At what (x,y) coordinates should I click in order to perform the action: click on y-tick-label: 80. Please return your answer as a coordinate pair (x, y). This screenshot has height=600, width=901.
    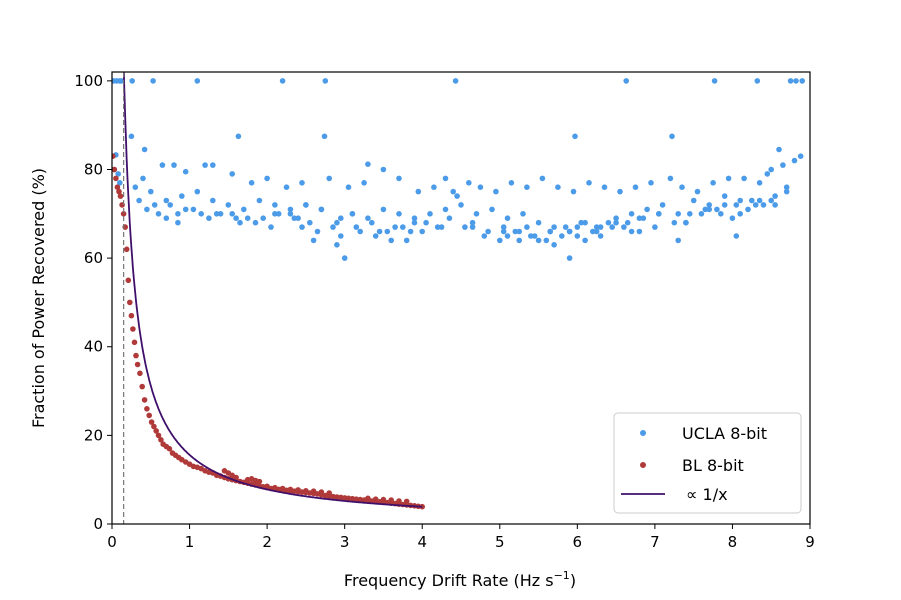
    Looking at the image, I should click on (93, 169).